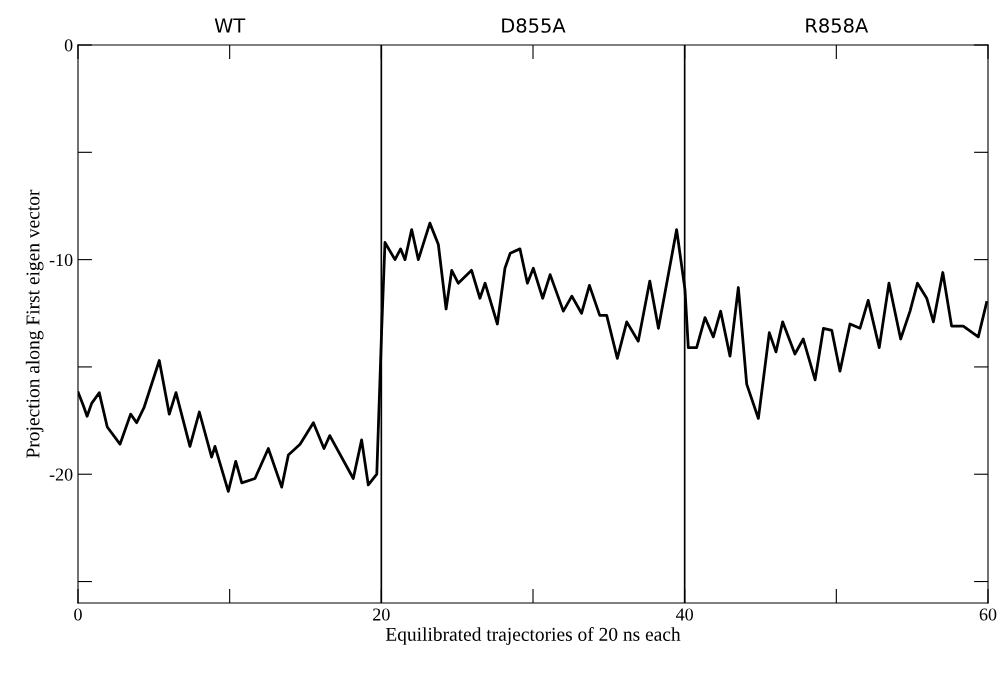 Image resolution: width=1007 pixels, height=680 pixels. What do you see at coordinates (230, 25) in the screenshot?
I see `text: WT` at bounding box center [230, 25].